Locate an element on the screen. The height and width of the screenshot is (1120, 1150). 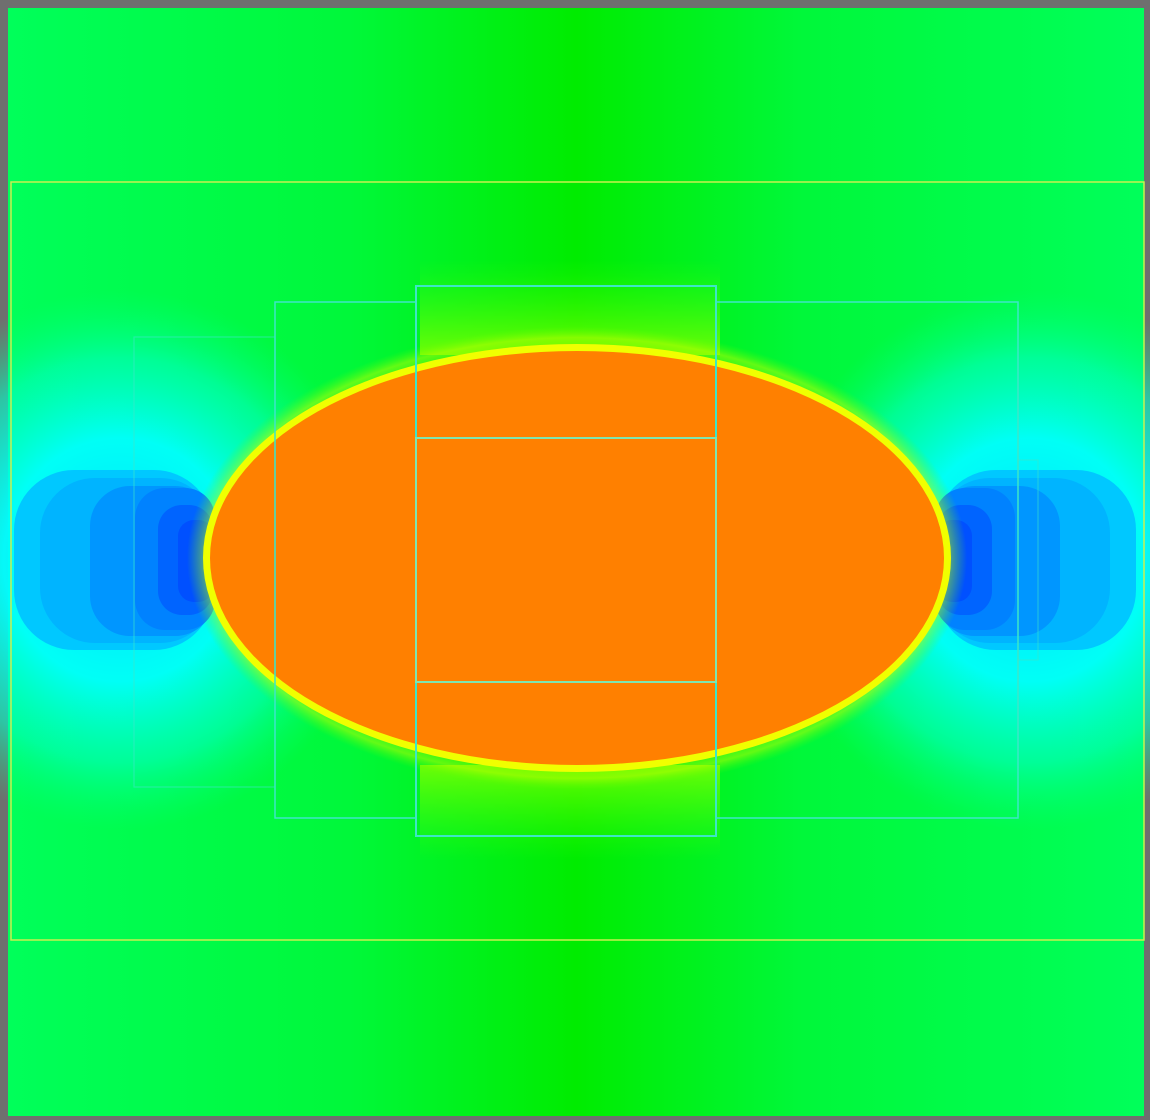
mesh-patch-level2-far-left is located at coordinates (204, 562).